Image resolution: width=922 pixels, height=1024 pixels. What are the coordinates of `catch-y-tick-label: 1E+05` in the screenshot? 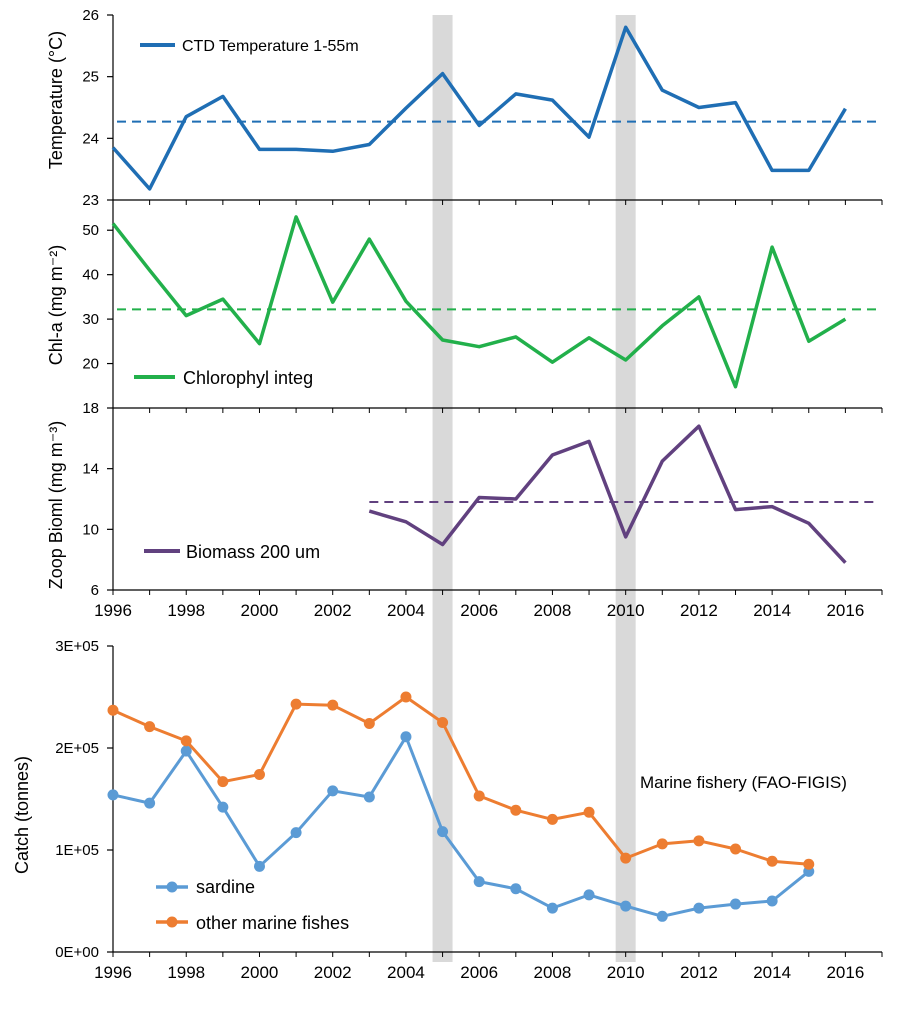 It's located at (77, 850).